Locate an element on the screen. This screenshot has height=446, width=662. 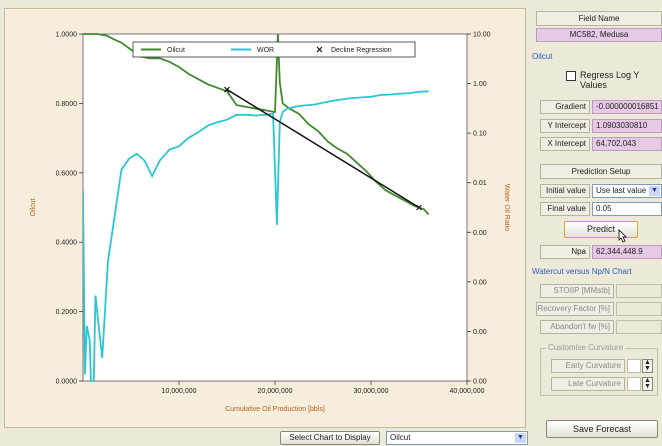
legend-label: Oilcut is located at coordinates (176, 50).